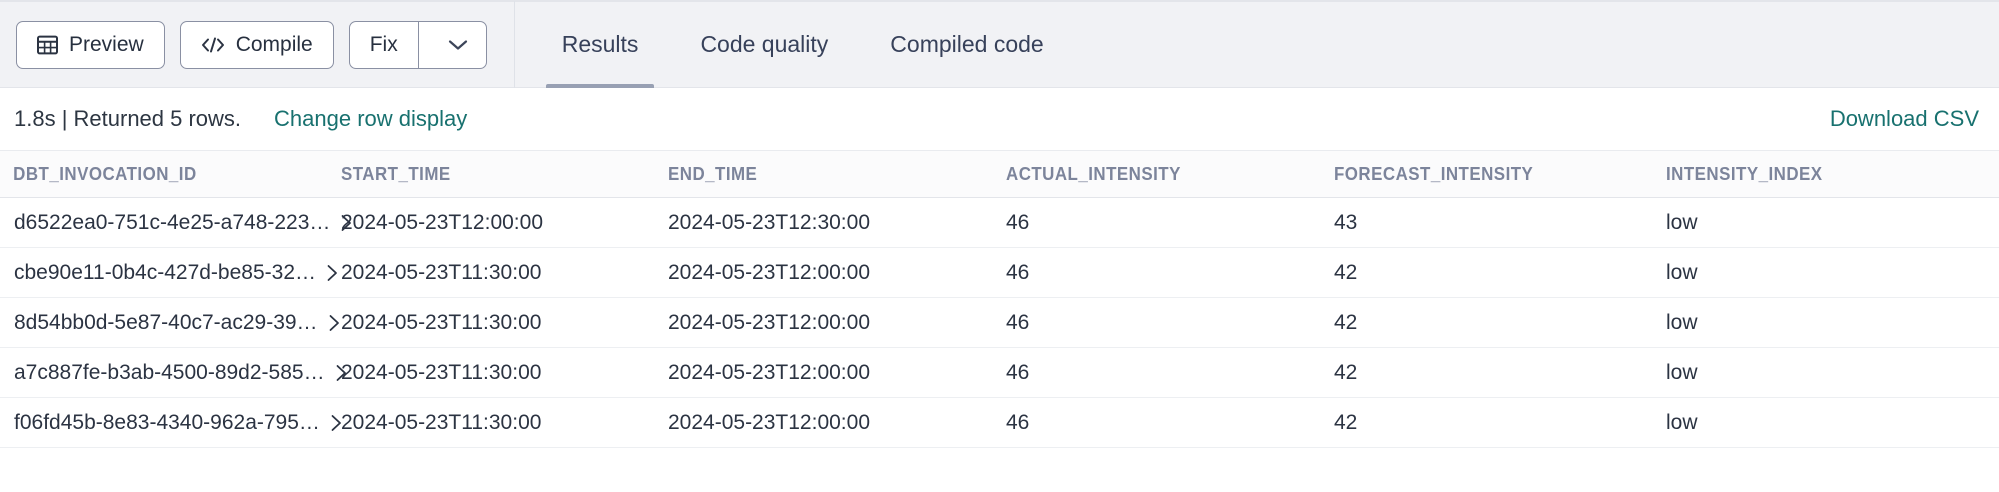 Image resolution: width=1999 pixels, height=492 pixels. I want to click on tab-compiled-code: Compiled code, so click(966, 45).